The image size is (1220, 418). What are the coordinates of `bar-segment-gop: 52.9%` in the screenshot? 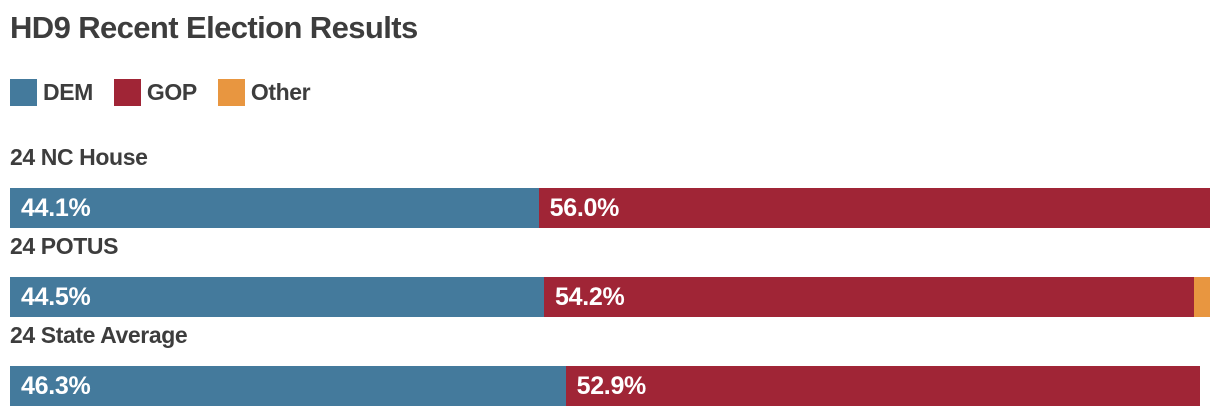 It's located at (883, 386).